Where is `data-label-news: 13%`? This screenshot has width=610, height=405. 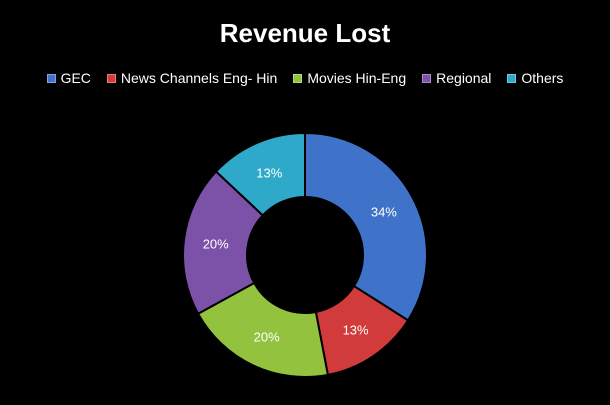 data-label-news: 13% is located at coordinates (356, 329).